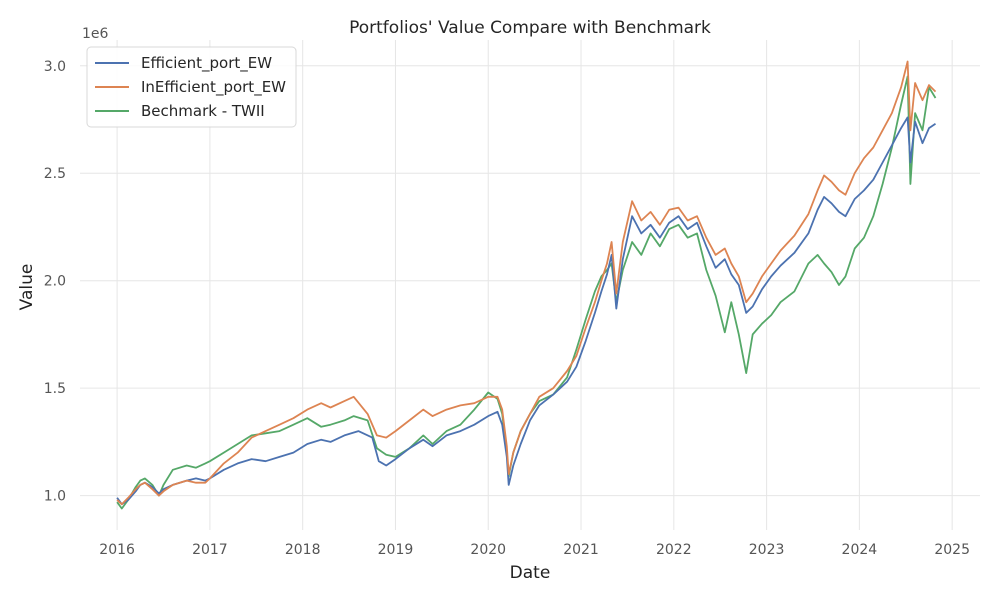  I want to click on y-tick-label-1.5: 1.5, so click(55, 389).